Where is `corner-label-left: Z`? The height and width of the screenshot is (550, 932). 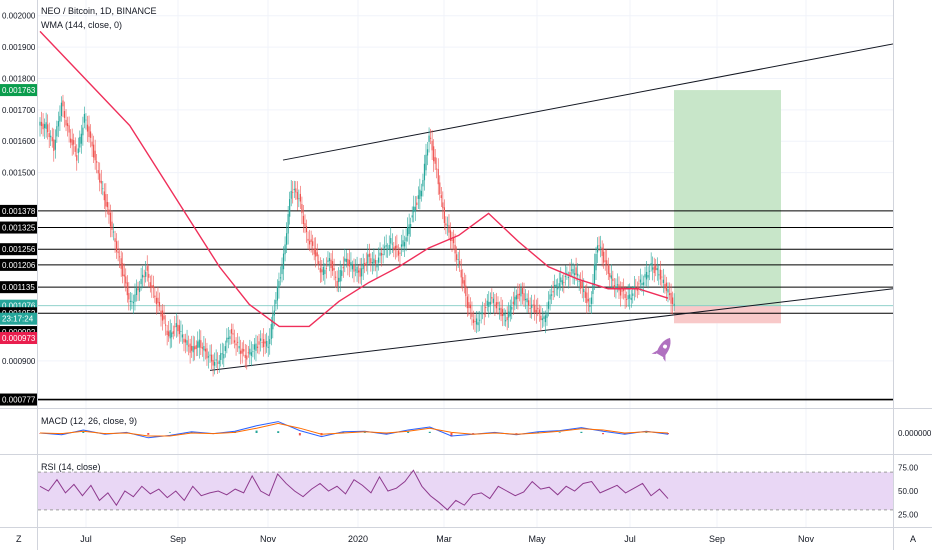
corner-label-left: Z is located at coordinates (19, 539).